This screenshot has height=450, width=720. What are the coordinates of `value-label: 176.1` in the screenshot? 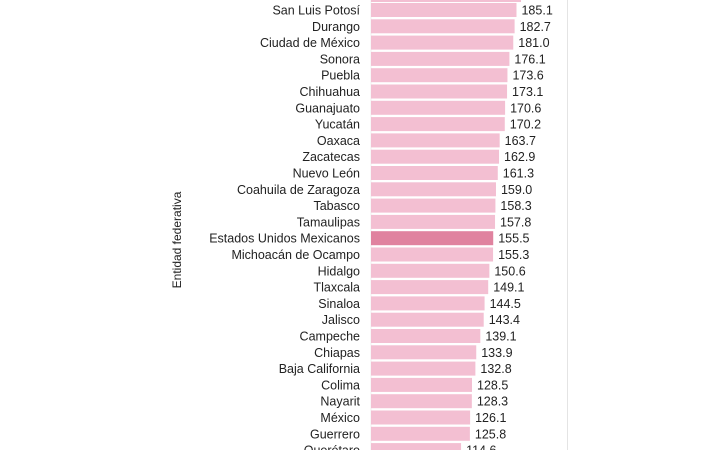 It's located at (529, 59).